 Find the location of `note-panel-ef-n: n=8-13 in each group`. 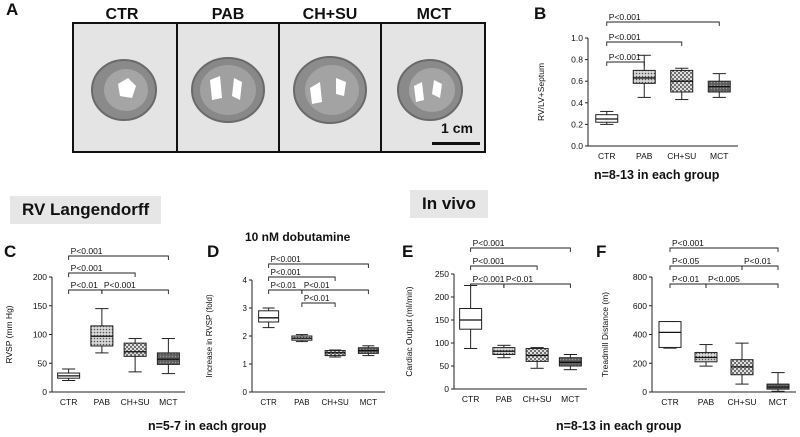

note-panel-ef-n: n=8-13 in each group is located at coordinates (619, 426).